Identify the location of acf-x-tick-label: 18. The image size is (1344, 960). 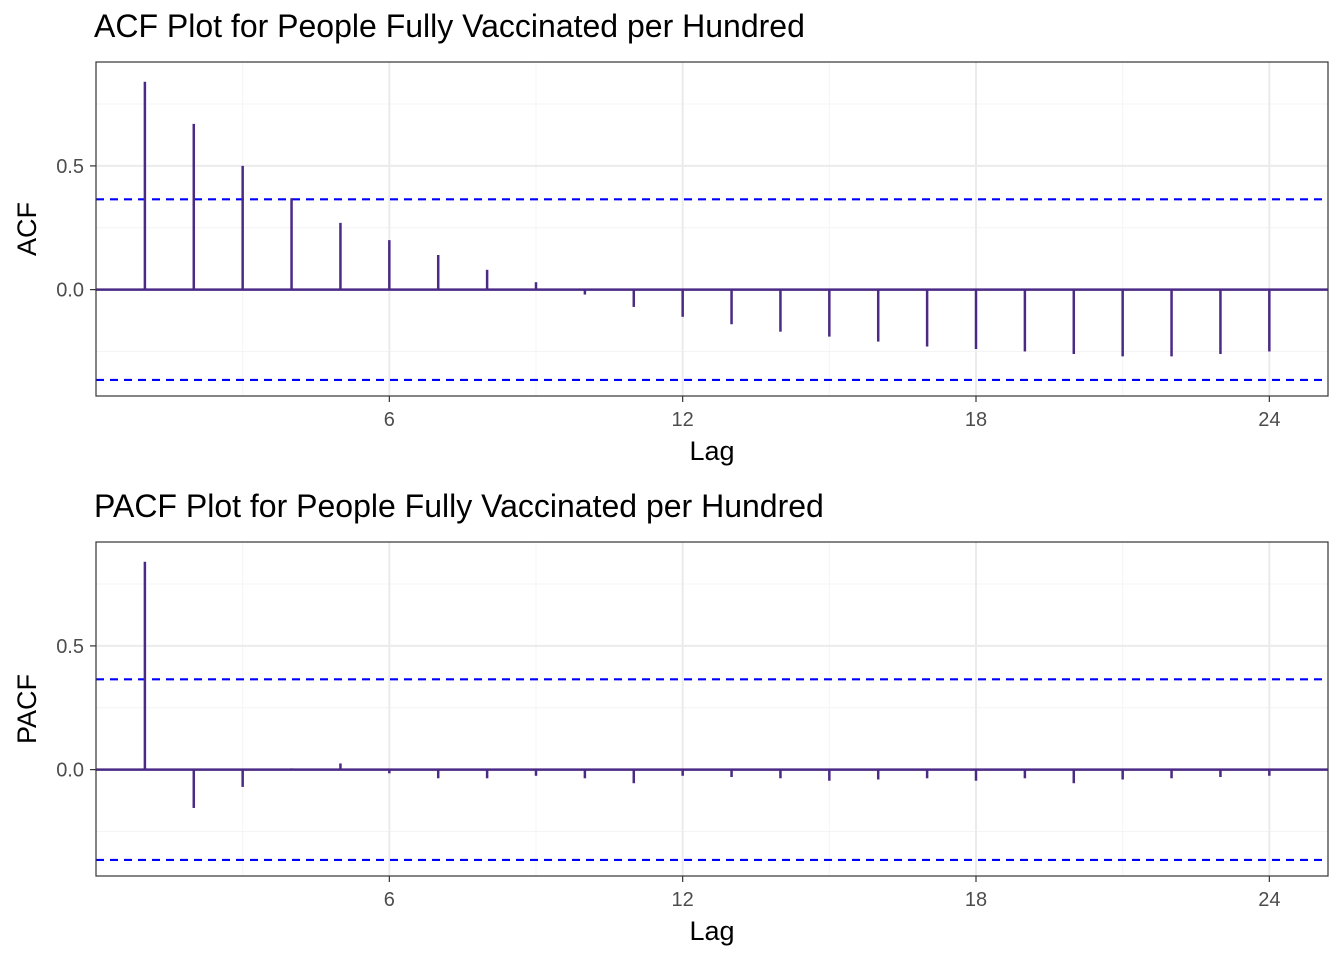
(976, 420).